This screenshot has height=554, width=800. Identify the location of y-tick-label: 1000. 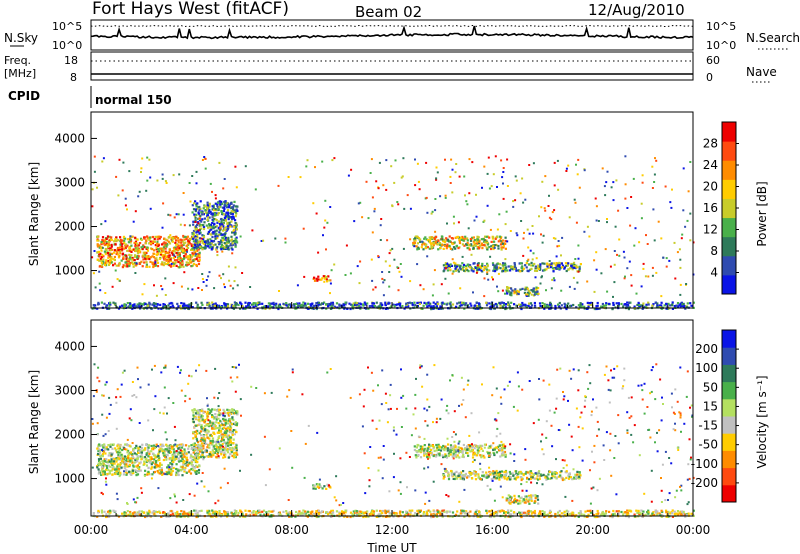
(69, 271).